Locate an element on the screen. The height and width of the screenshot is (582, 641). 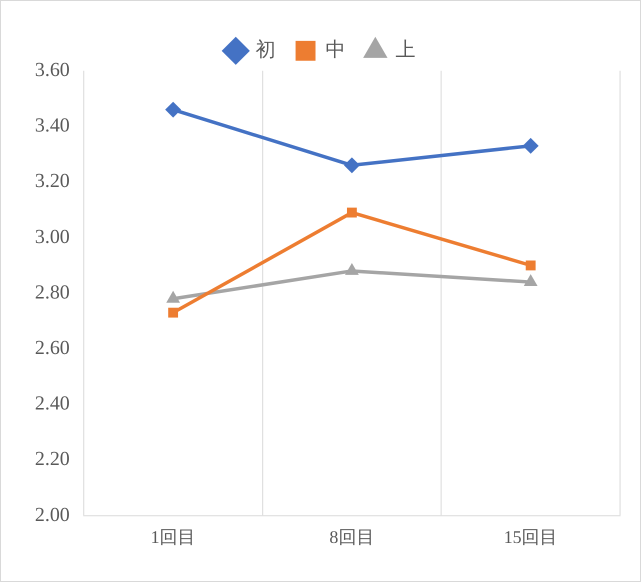
y-tick-label: 3.60 is located at coordinates (52, 69).